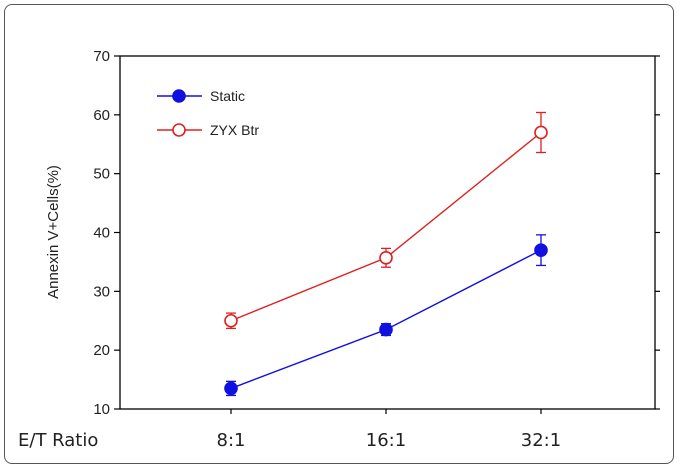  What do you see at coordinates (101, 233) in the screenshot?
I see `y-tick-label: 40` at bounding box center [101, 233].